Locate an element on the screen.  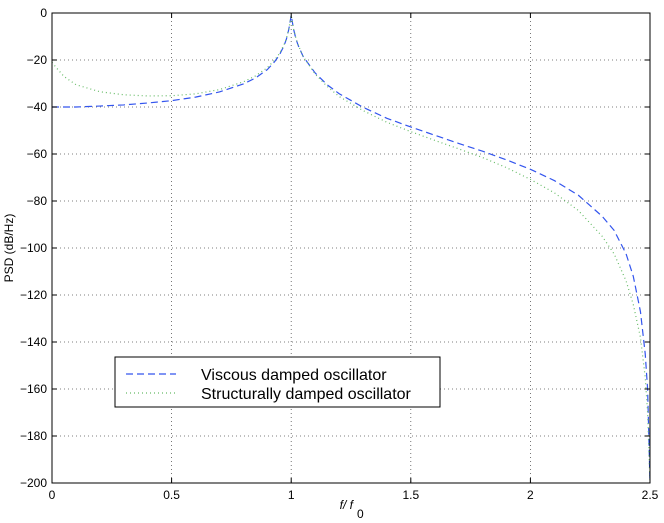
y-tick-label: −100 is located at coordinates (33, 248).